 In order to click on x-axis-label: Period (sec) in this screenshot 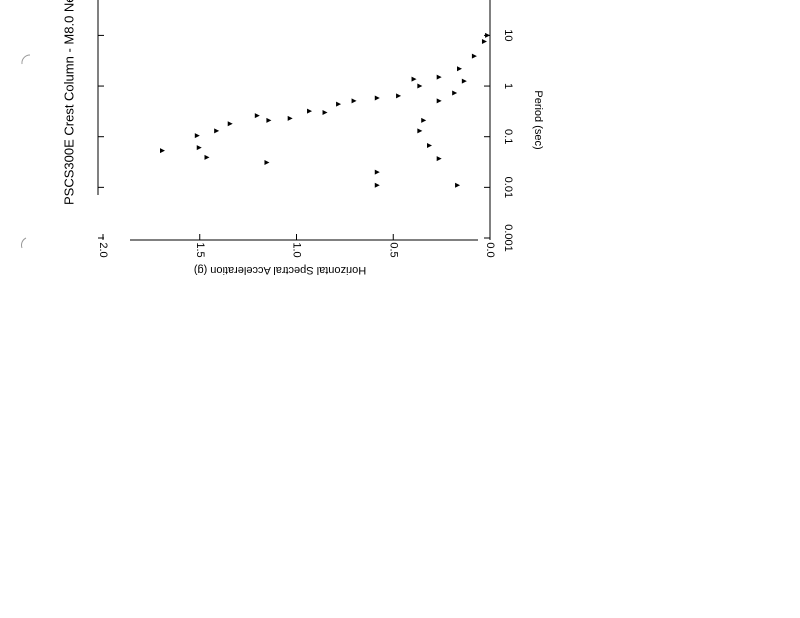, I will do `click(538, 119)`.